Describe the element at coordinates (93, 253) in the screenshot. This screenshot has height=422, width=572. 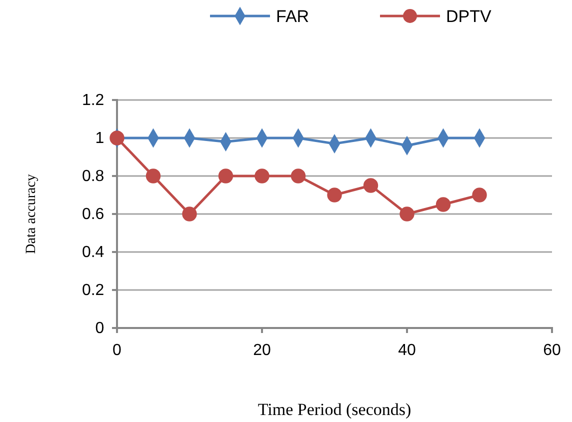
I see `y-tick-label: 0.4` at that location.